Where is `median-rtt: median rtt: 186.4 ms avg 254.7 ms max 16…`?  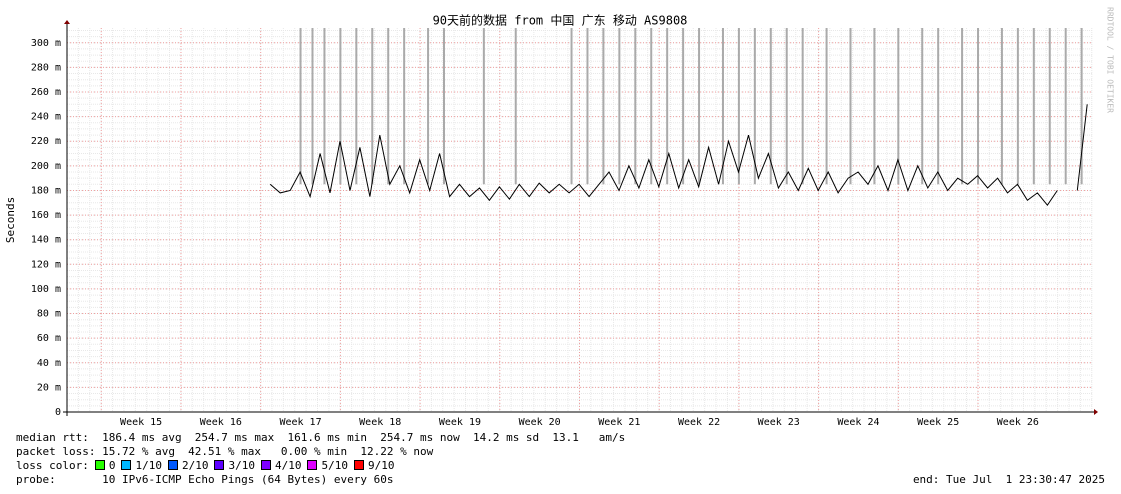
median-rtt: median rtt: 186.4 ms avg 254.7 ms max 16… is located at coordinates (321, 437).